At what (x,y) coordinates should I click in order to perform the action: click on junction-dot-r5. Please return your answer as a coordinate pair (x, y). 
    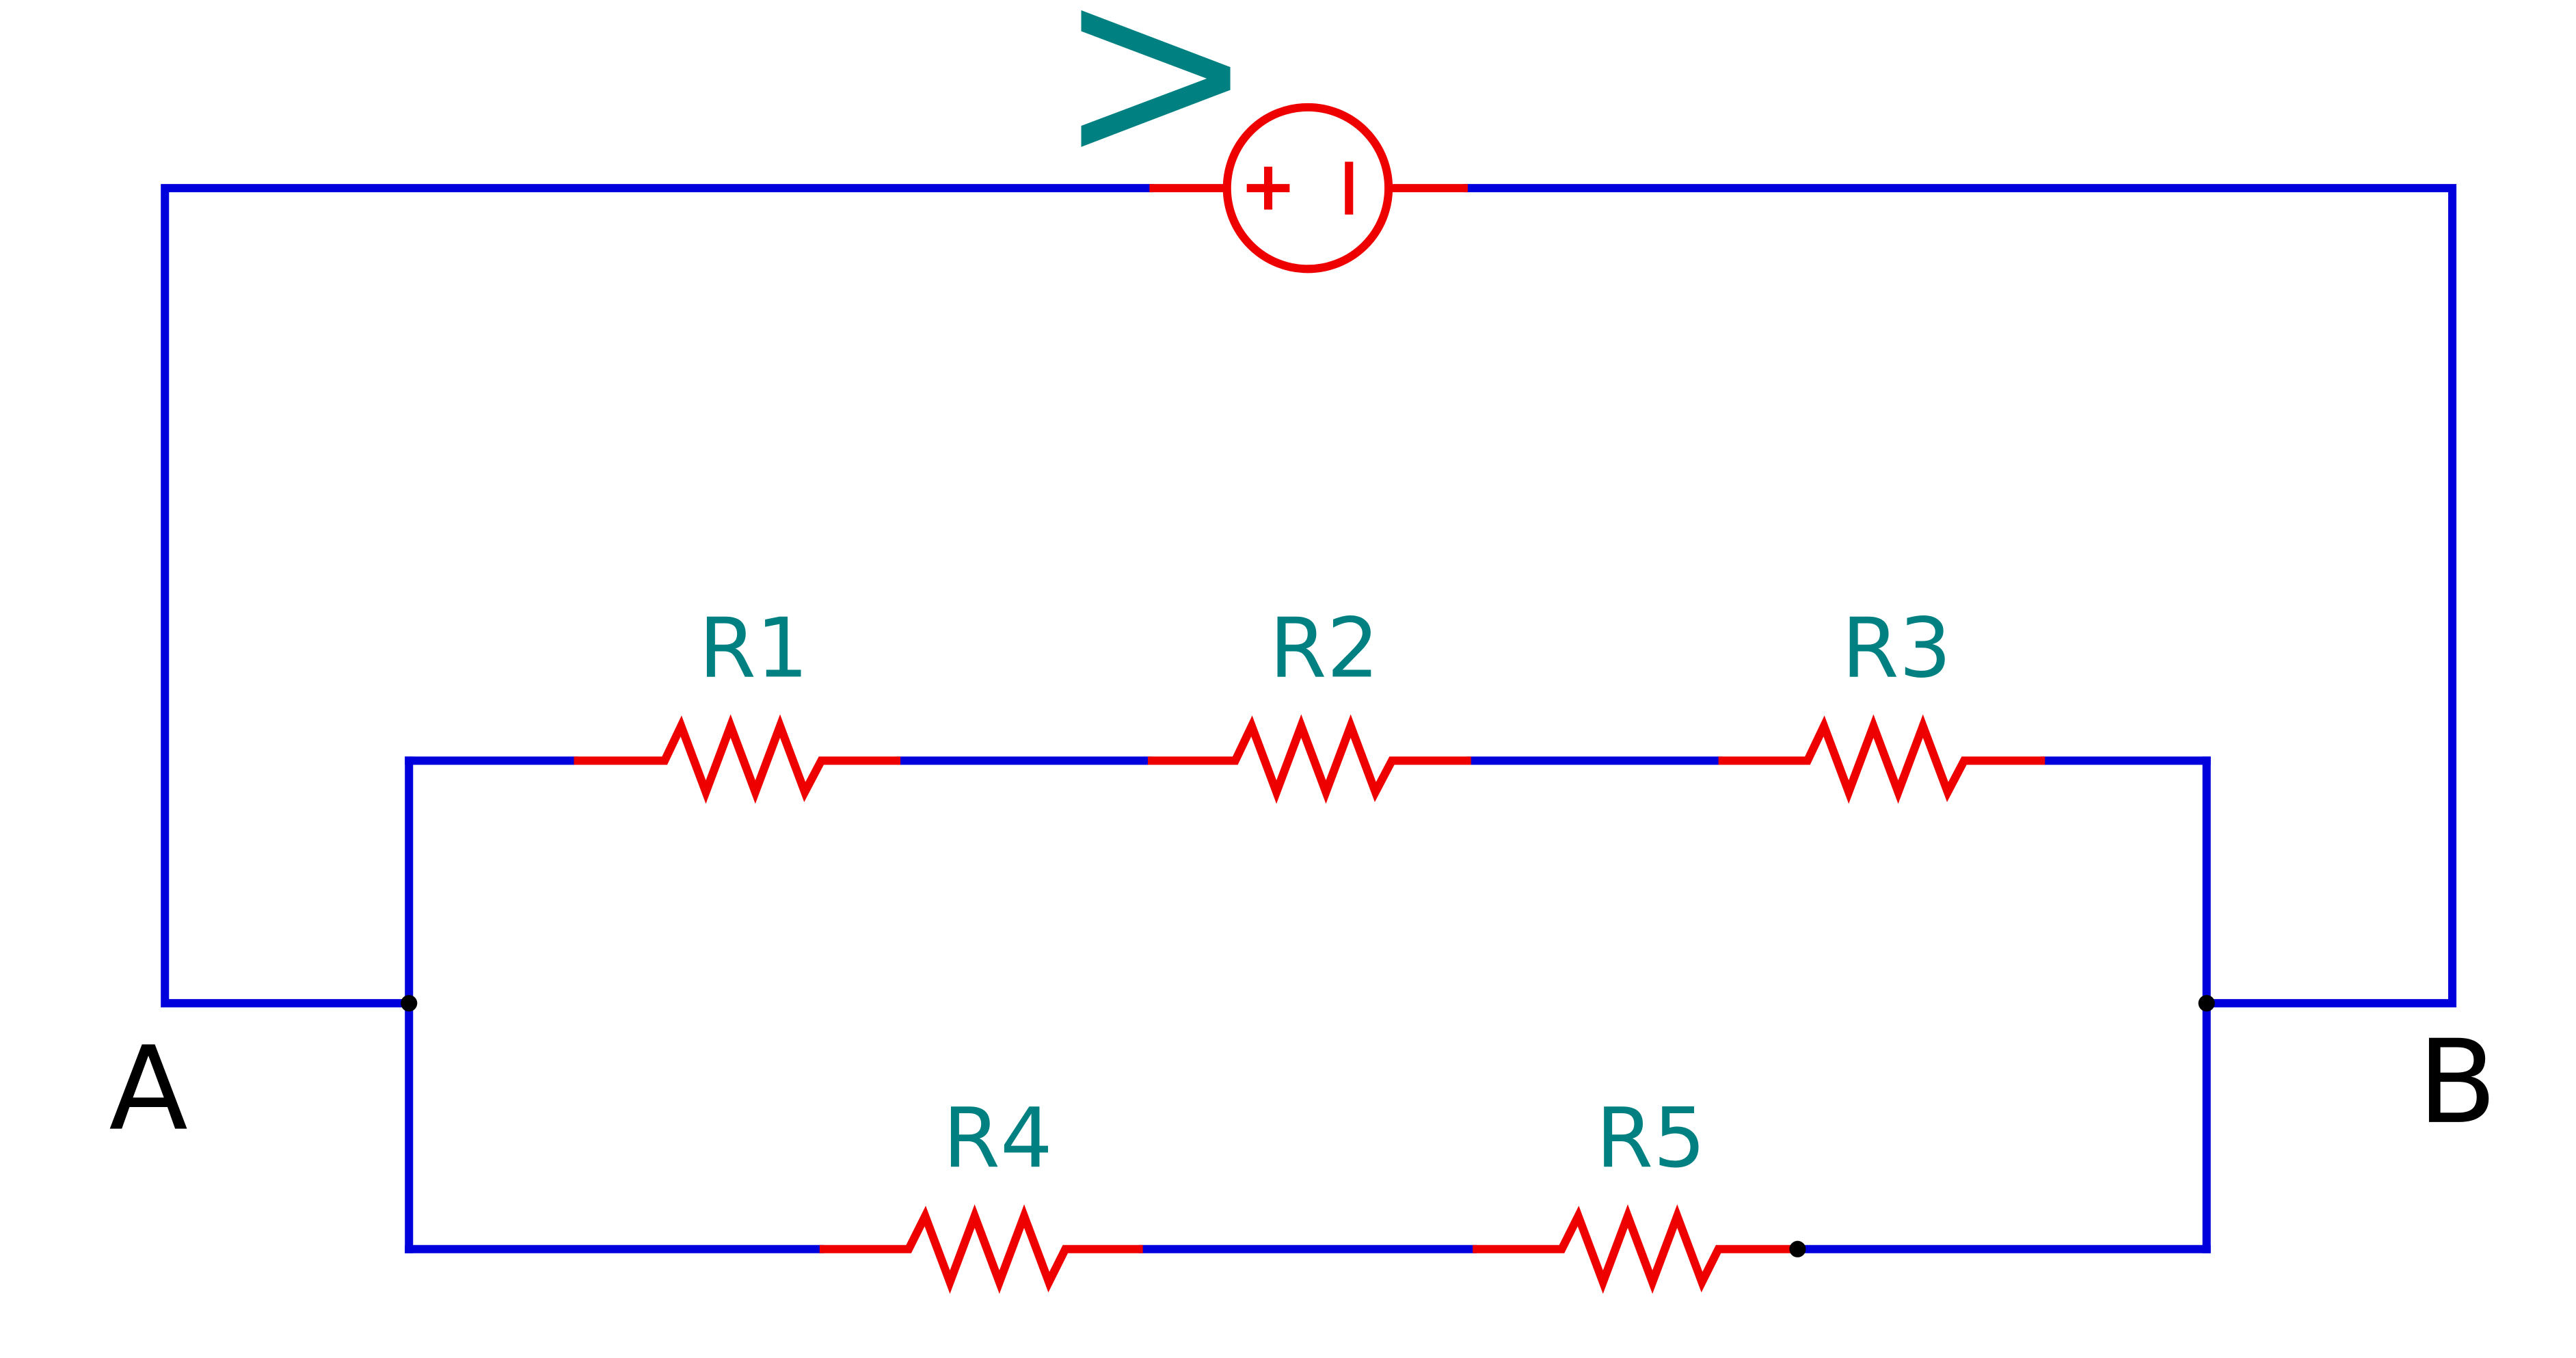
    Looking at the image, I should click on (1797, 1248).